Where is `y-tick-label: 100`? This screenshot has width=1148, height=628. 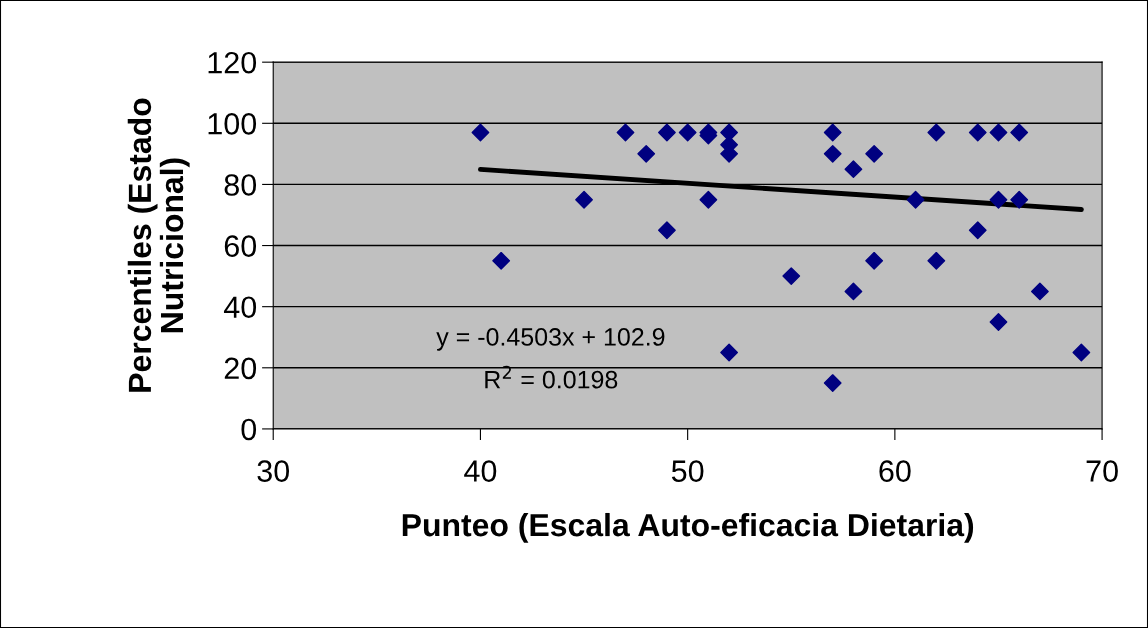 y-tick-label: 100 is located at coordinates (232, 124).